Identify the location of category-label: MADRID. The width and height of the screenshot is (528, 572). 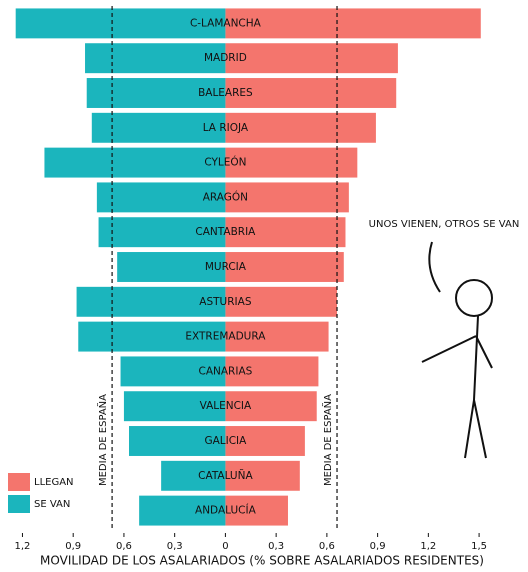
(225, 58).